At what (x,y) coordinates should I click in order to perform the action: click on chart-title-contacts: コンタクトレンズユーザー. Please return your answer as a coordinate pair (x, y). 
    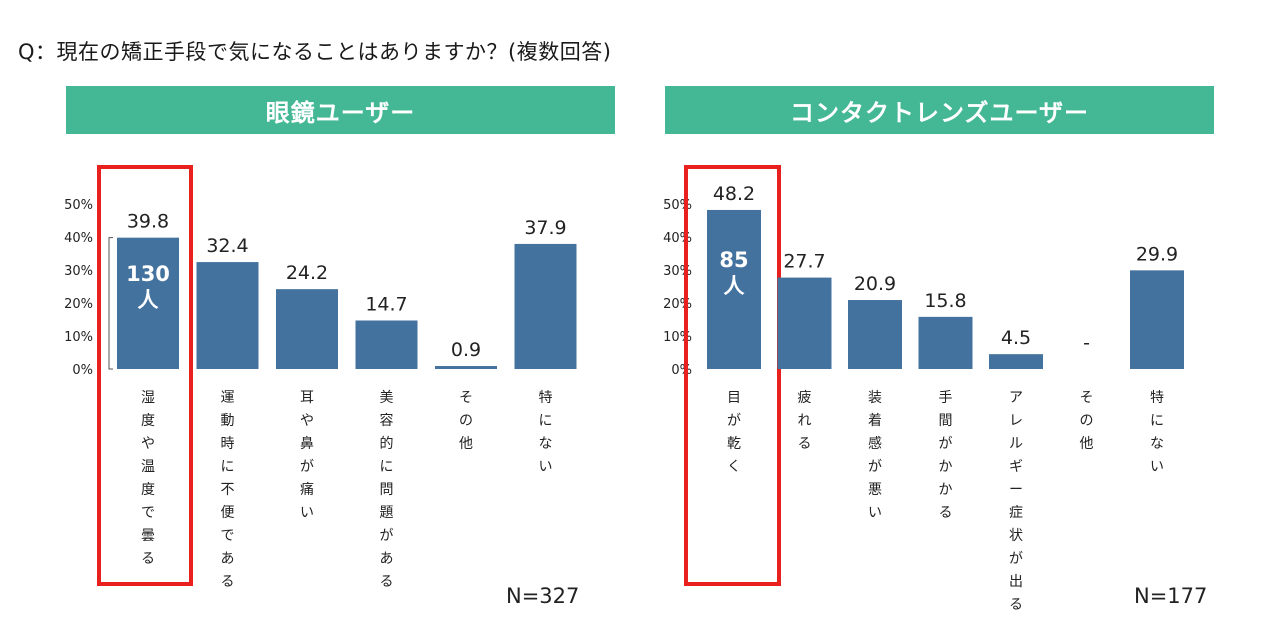
    Looking at the image, I should click on (939, 110).